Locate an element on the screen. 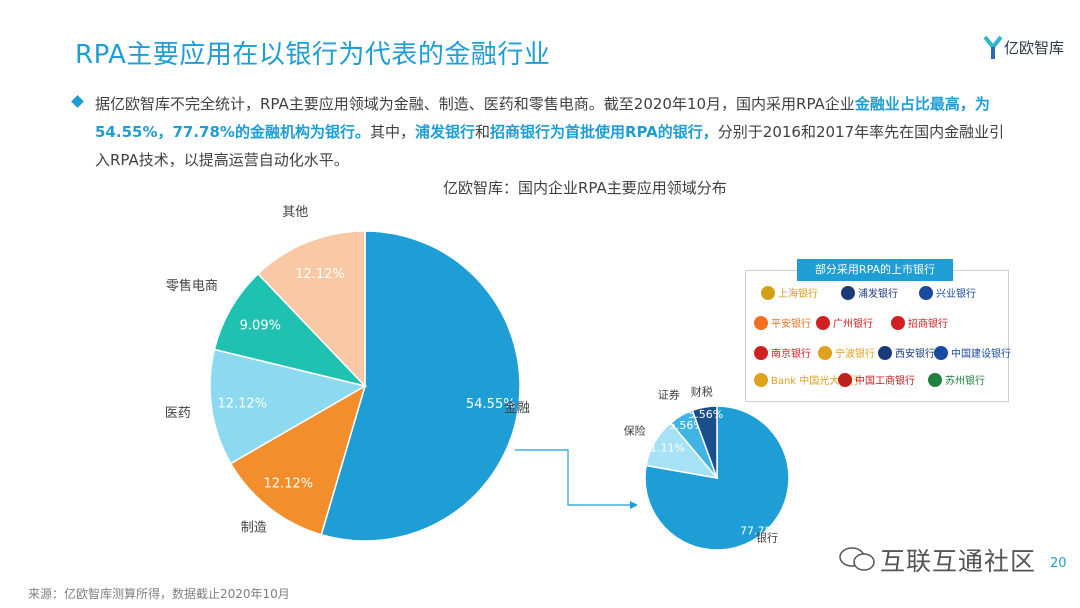  bank-name: 广州银行 is located at coordinates (853, 324).